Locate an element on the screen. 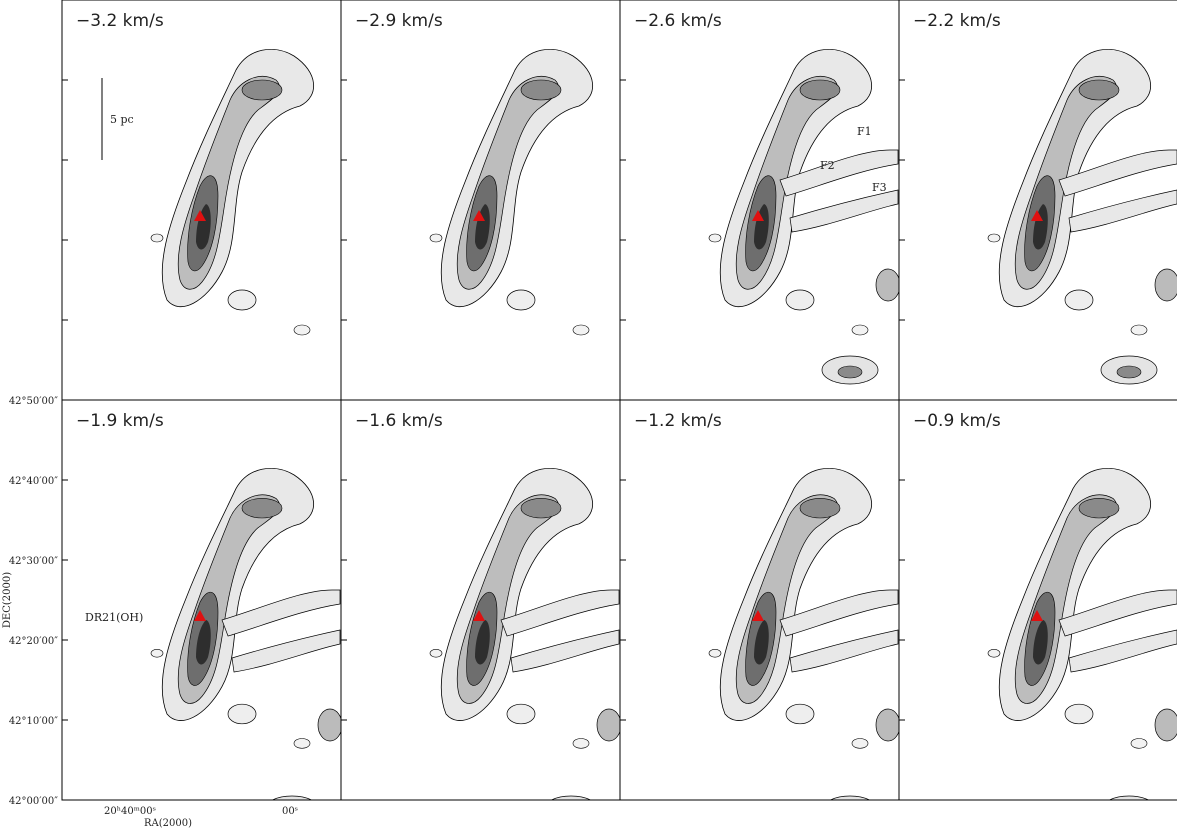 The height and width of the screenshot is (831, 1177). velocity-label: −2.6 km/s is located at coordinates (678, 21).